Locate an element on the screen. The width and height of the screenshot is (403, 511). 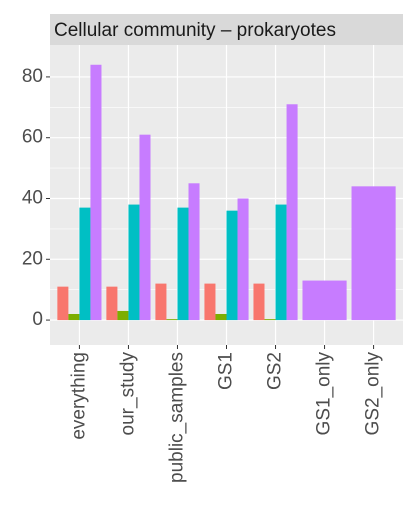
x-tick-label: our_study is located at coordinates (127, 394).